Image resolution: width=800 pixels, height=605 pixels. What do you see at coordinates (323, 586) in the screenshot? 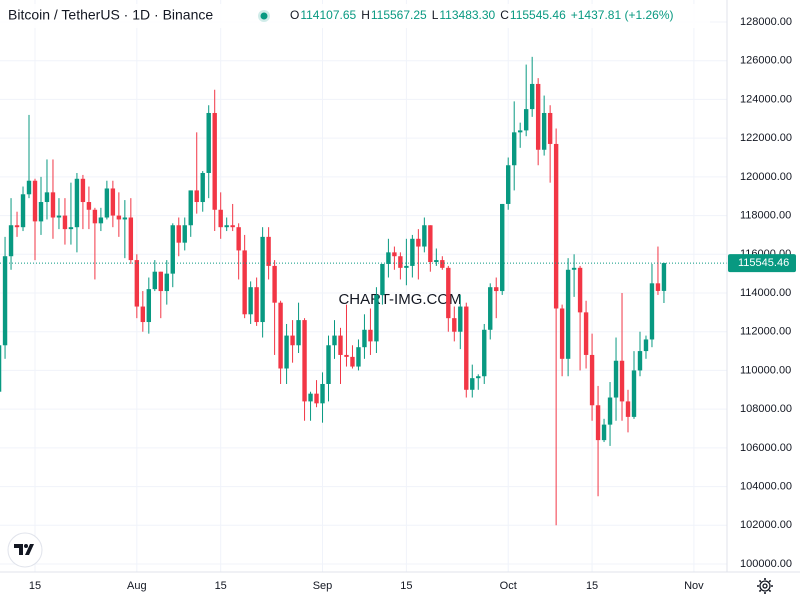
I see `x-tick-label: Sep` at bounding box center [323, 586].